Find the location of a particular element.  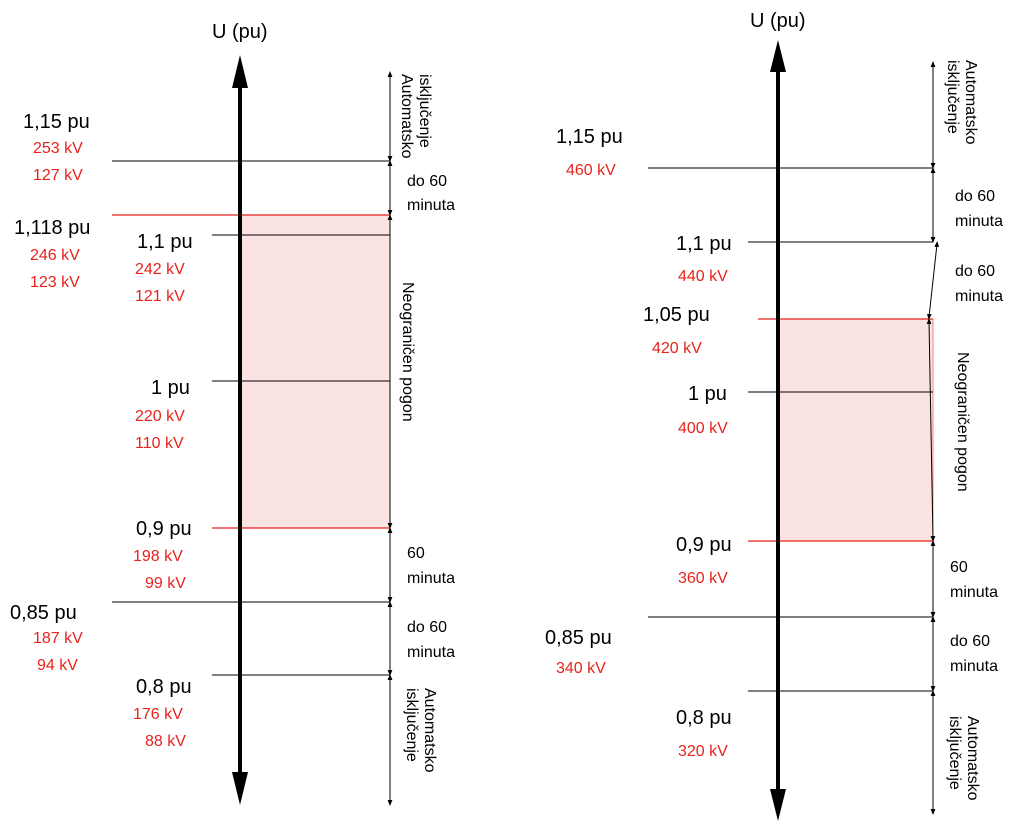

right-zone-auto-bottom: Automatsko isključenje is located at coordinates (963, 758).